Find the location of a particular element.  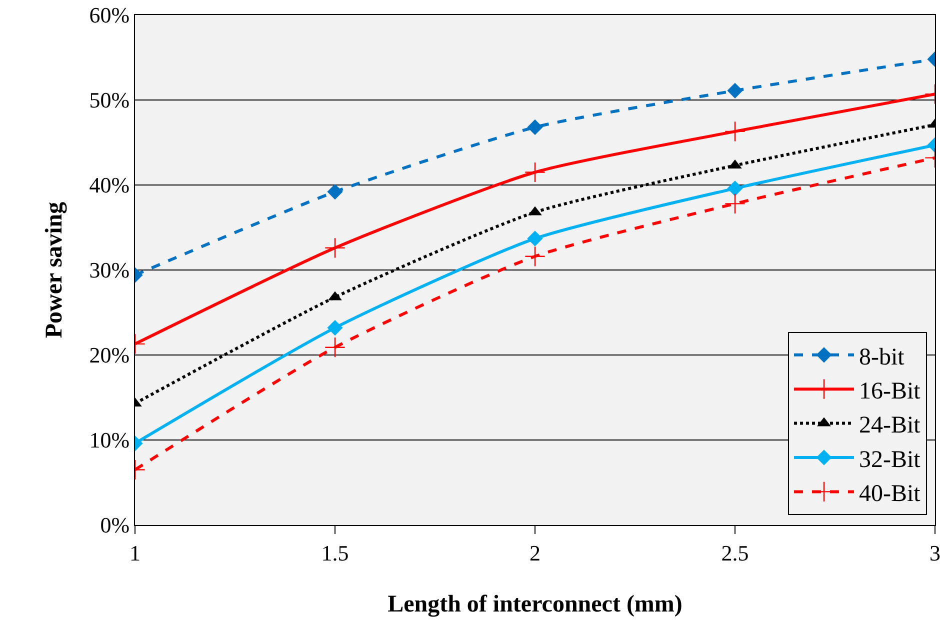

x-tick-label: 2.5 is located at coordinates (735, 553).